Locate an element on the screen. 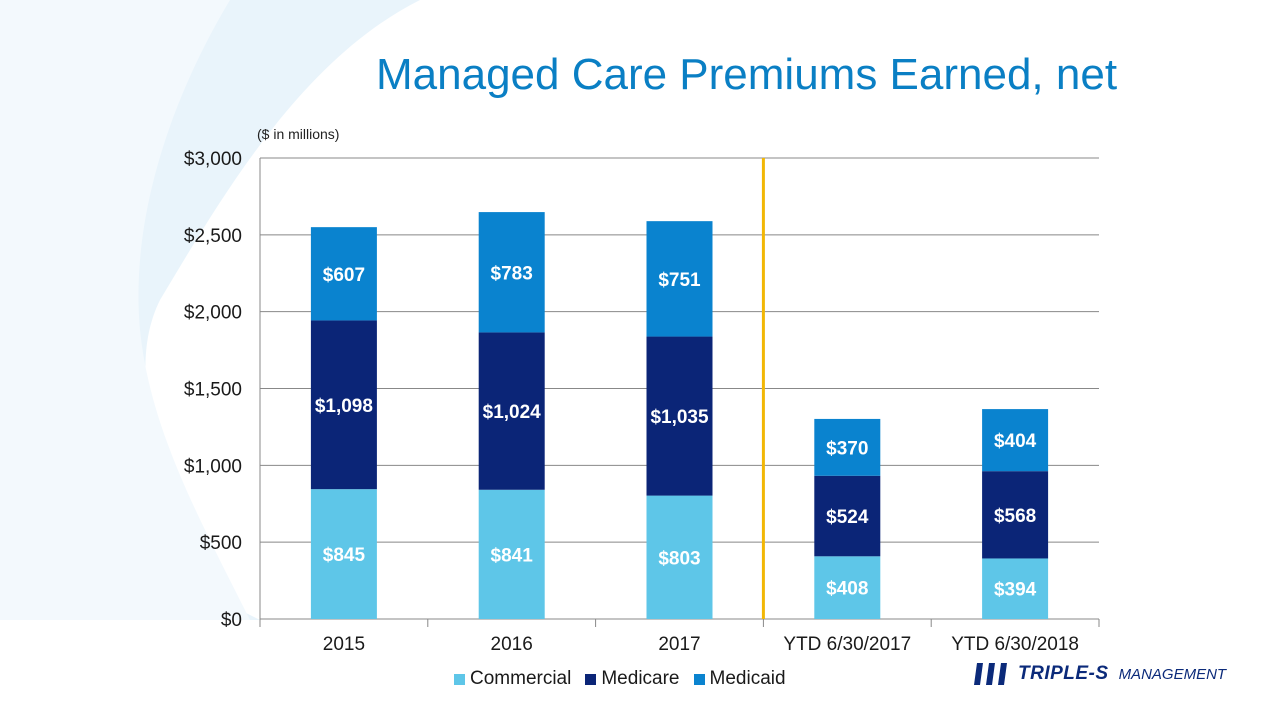  data-label-medicaid: $783 is located at coordinates (512, 273).